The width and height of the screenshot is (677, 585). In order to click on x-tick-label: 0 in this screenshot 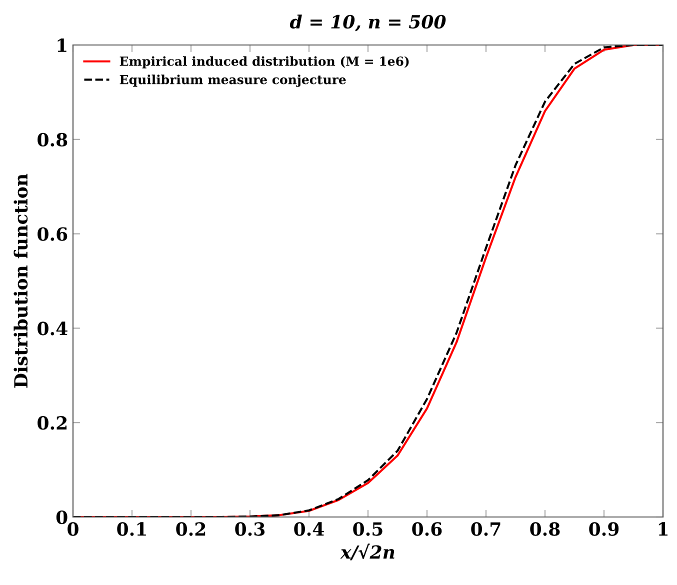, I will do `click(73, 529)`.